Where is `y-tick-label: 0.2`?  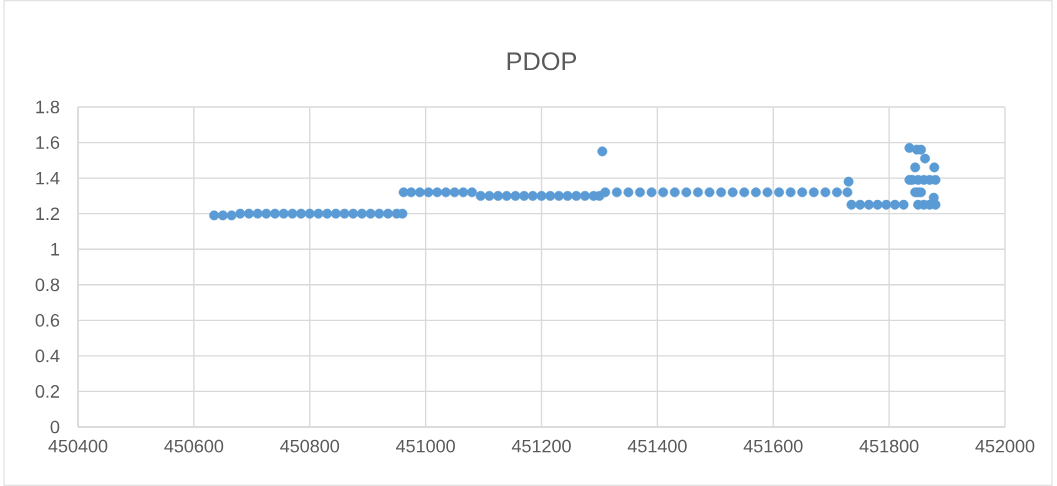 y-tick-label: 0.2 is located at coordinates (47, 391).